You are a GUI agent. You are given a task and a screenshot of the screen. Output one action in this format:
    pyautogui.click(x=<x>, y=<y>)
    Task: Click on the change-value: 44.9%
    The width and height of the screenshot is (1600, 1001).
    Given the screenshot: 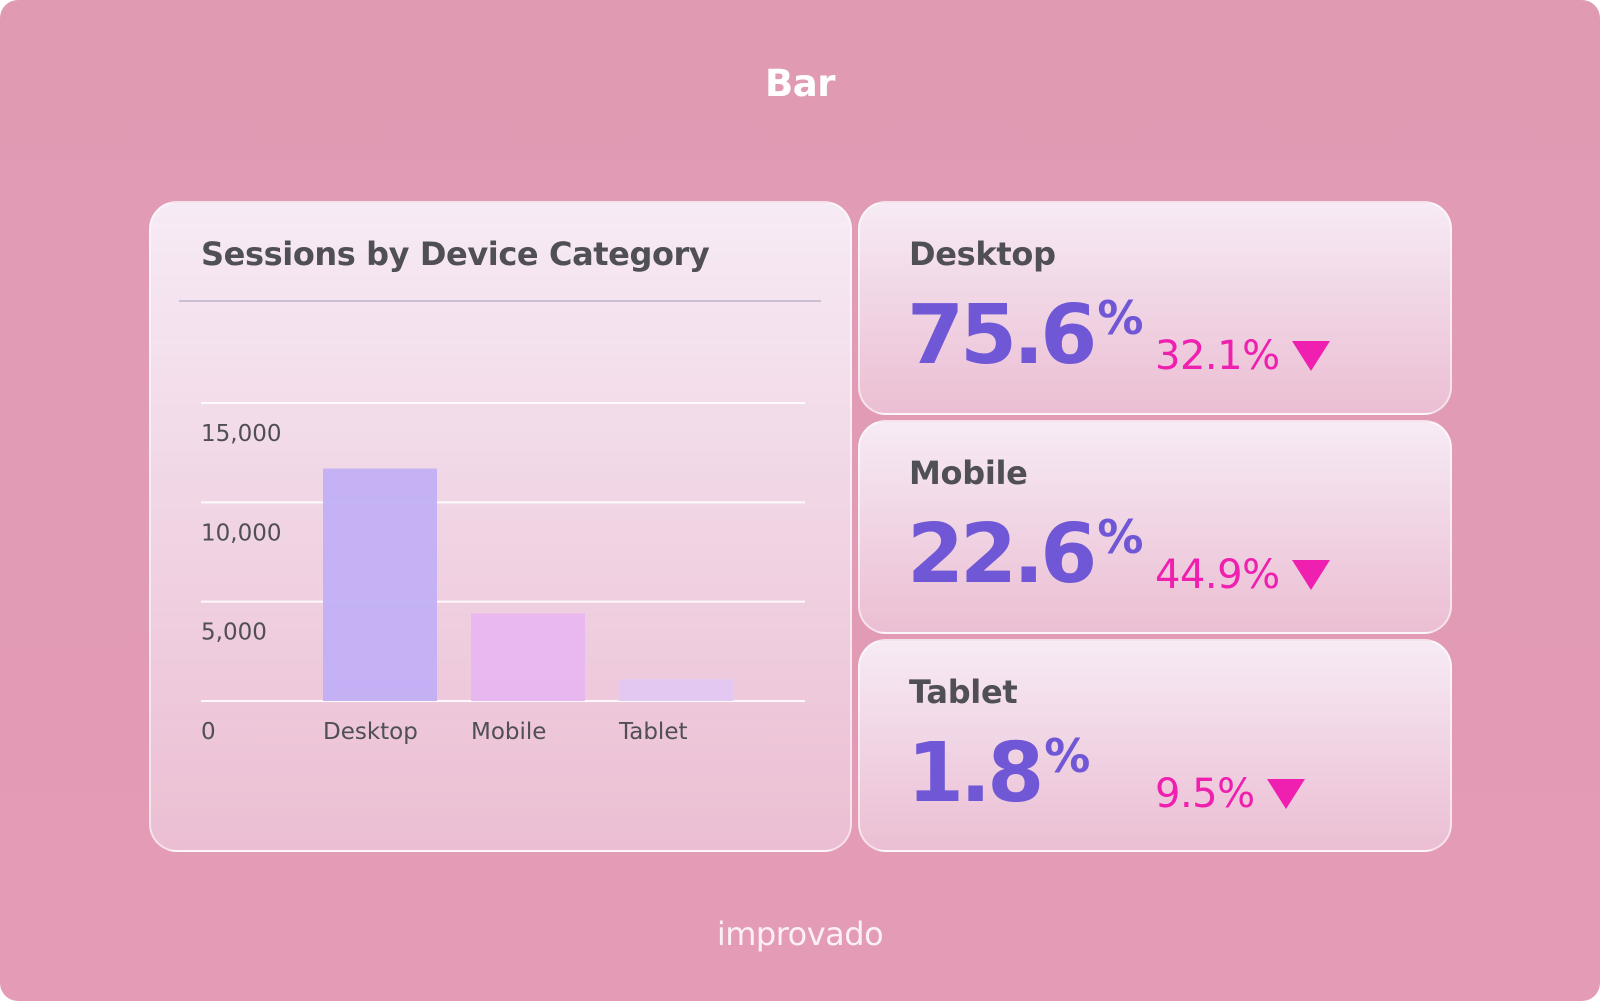 What is the action you would take?
    pyautogui.click(x=1217, y=575)
    